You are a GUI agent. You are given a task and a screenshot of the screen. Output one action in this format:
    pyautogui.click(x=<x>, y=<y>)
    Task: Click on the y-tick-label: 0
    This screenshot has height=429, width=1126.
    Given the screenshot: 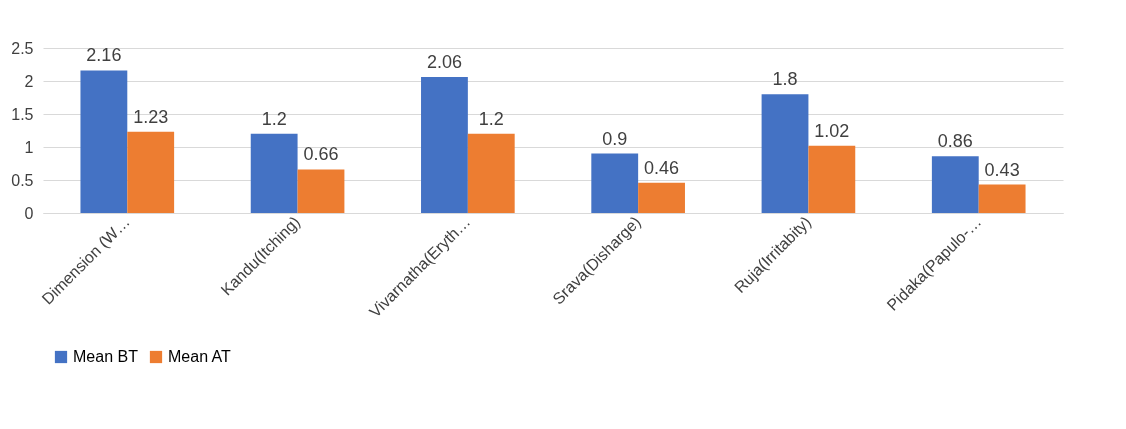 What is the action you would take?
    pyautogui.click(x=29, y=213)
    